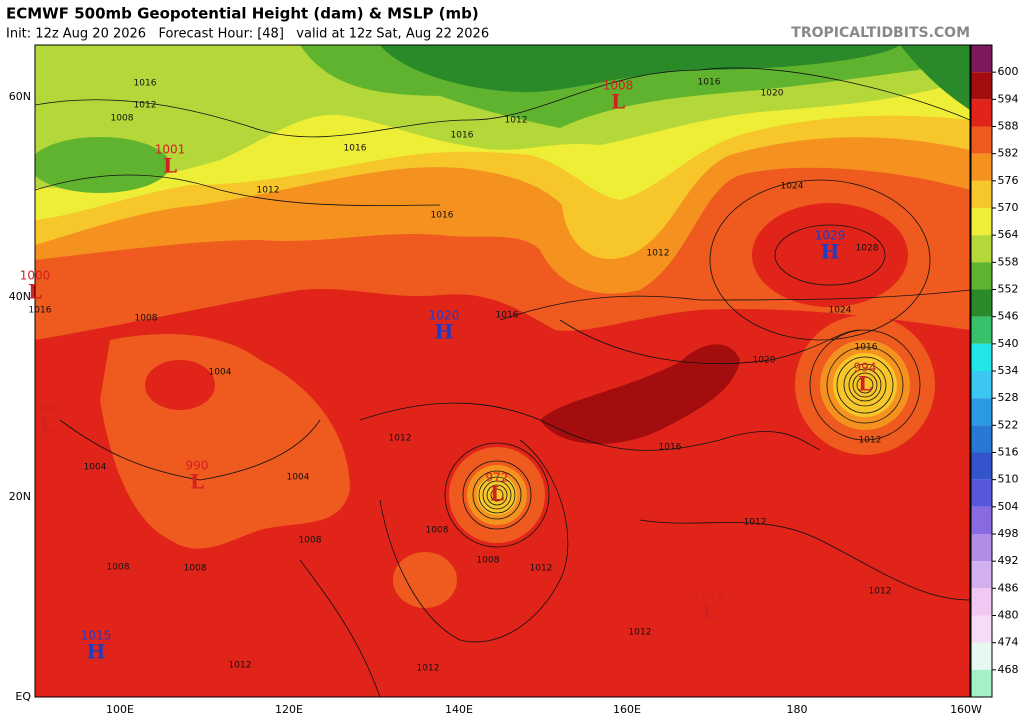 The image size is (1024, 721). What do you see at coordinates (23, 696) in the screenshot?
I see `lat-label: EQ` at bounding box center [23, 696].